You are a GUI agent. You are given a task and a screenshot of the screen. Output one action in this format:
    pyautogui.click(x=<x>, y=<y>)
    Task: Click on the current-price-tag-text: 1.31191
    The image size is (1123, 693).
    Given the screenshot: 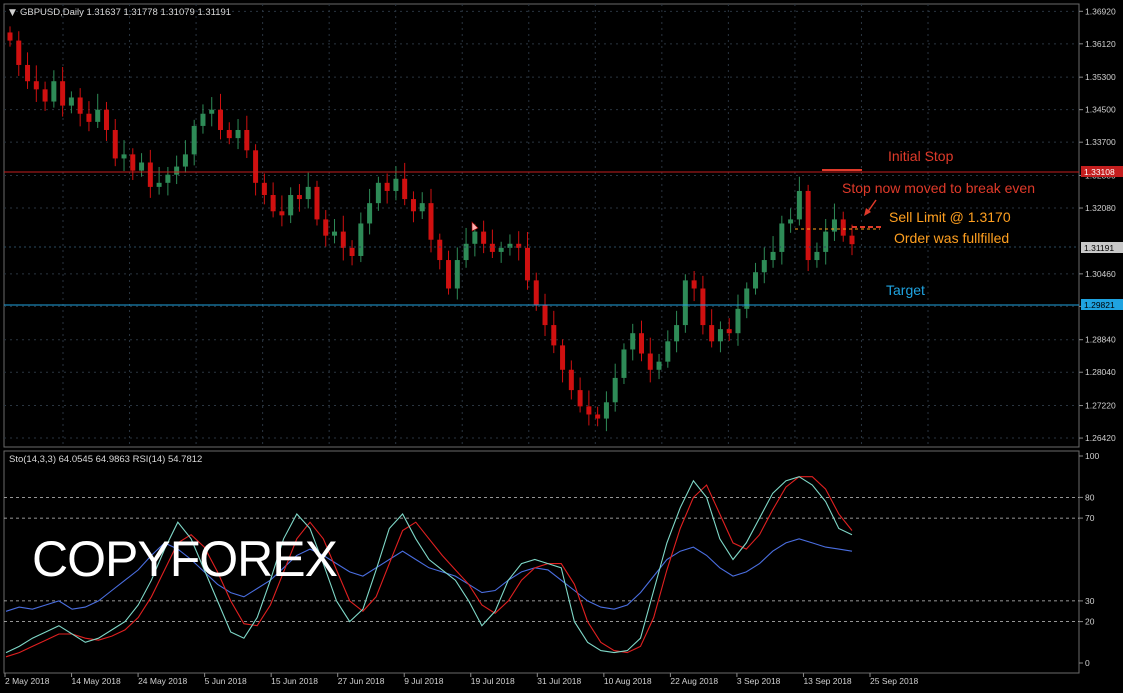 What is the action you would take?
    pyautogui.click(x=1099, y=248)
    